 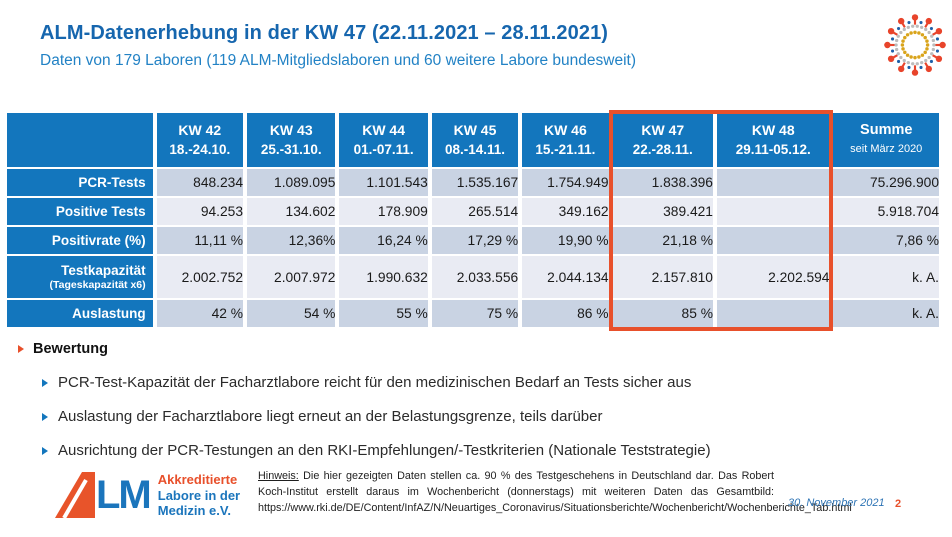 I want to click on col-header-kw-42: KW 42 18.-24.10., so click(x=200, y=140).